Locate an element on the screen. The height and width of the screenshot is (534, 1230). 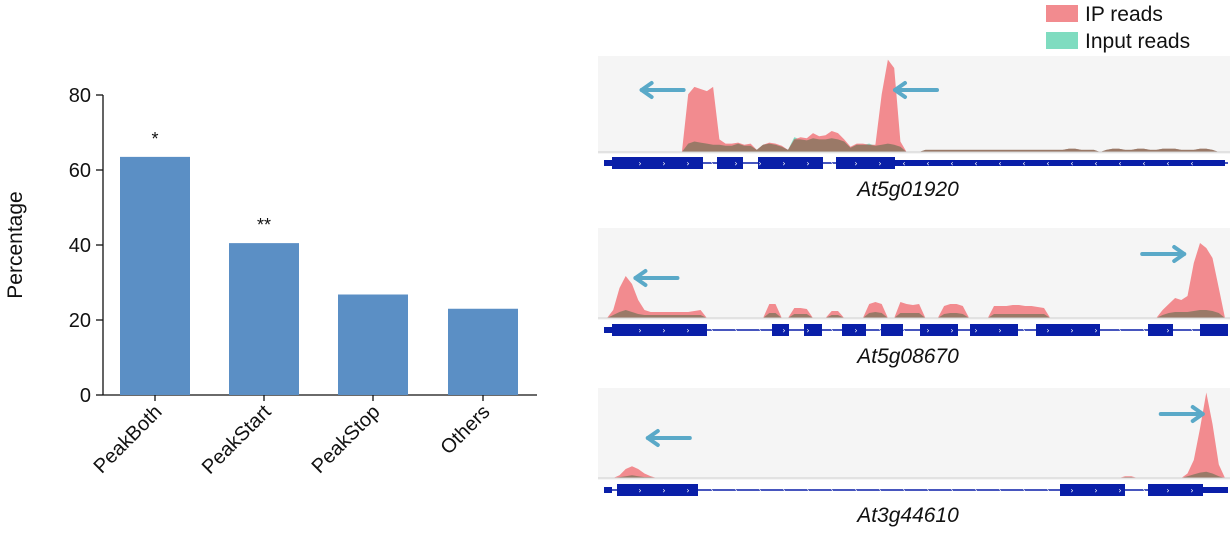
legend-label: Input reads is located at coordinates (1137, 41).